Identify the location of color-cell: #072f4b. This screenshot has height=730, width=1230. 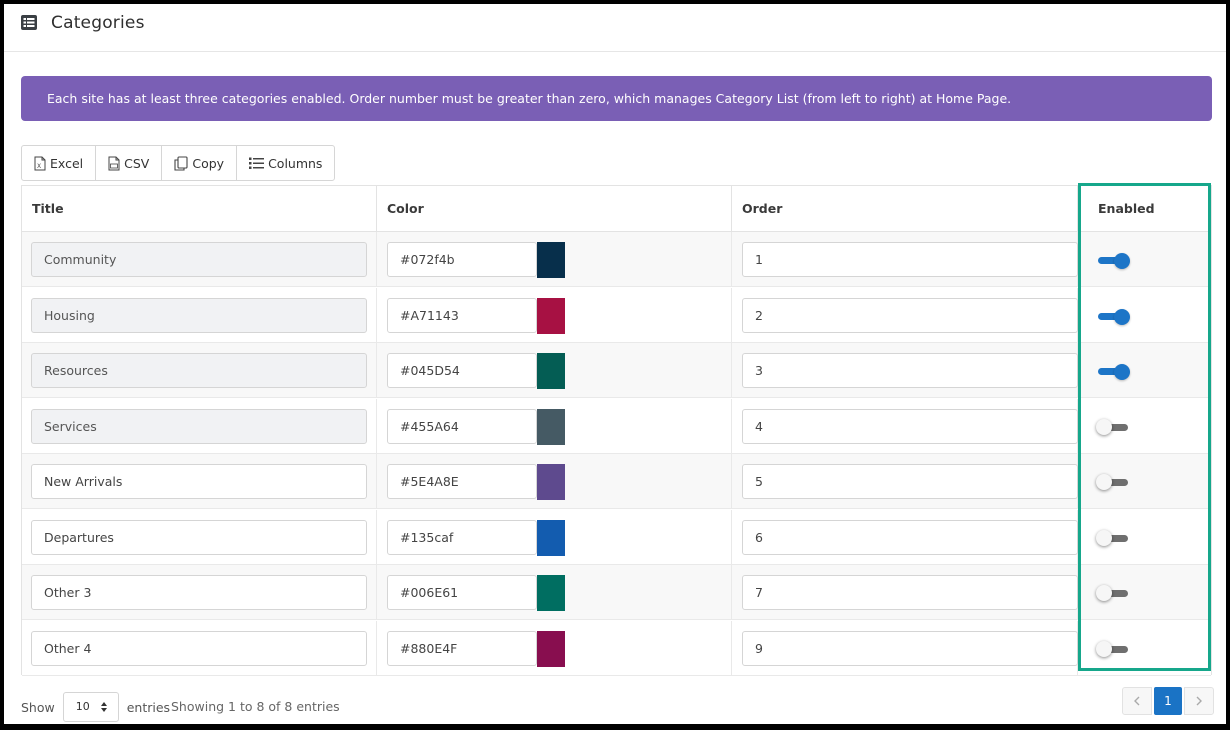
(554, 259).